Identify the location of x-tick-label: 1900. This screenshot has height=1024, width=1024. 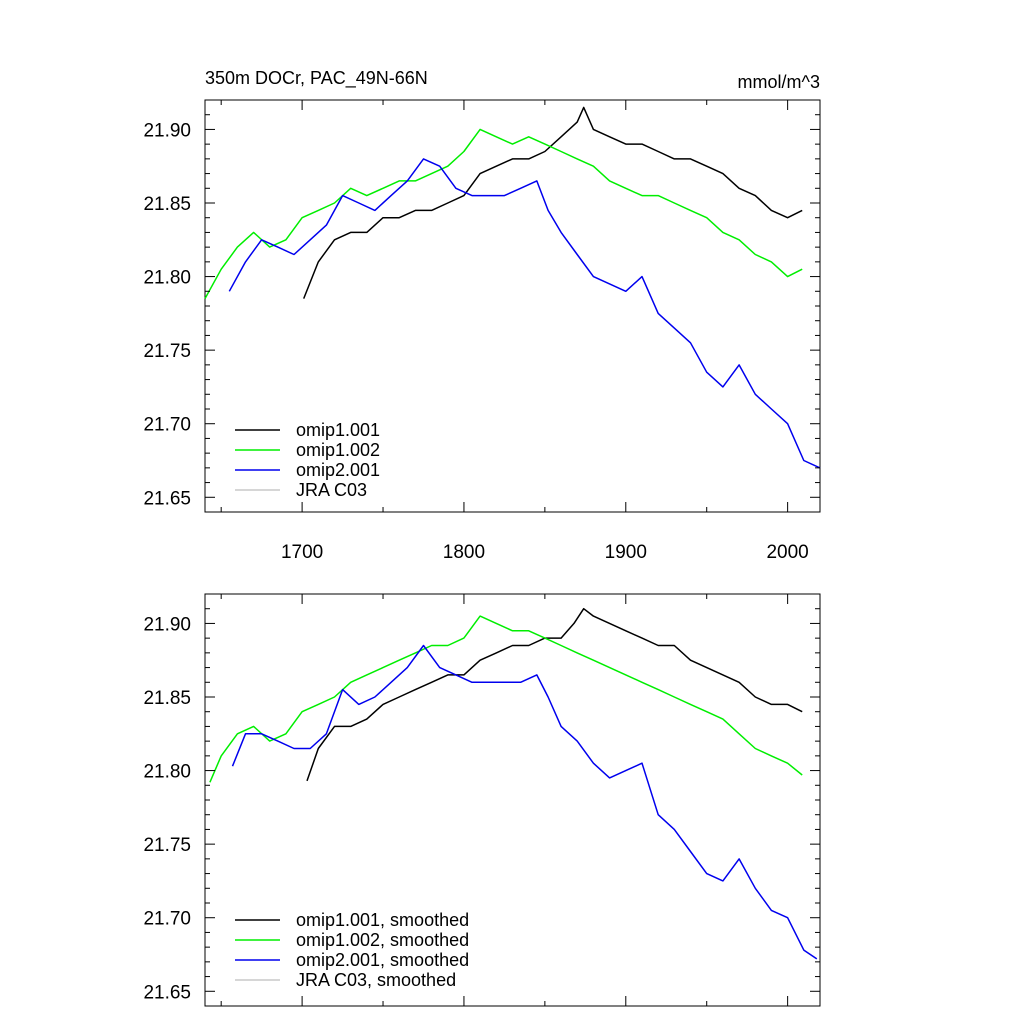
(626, 552).